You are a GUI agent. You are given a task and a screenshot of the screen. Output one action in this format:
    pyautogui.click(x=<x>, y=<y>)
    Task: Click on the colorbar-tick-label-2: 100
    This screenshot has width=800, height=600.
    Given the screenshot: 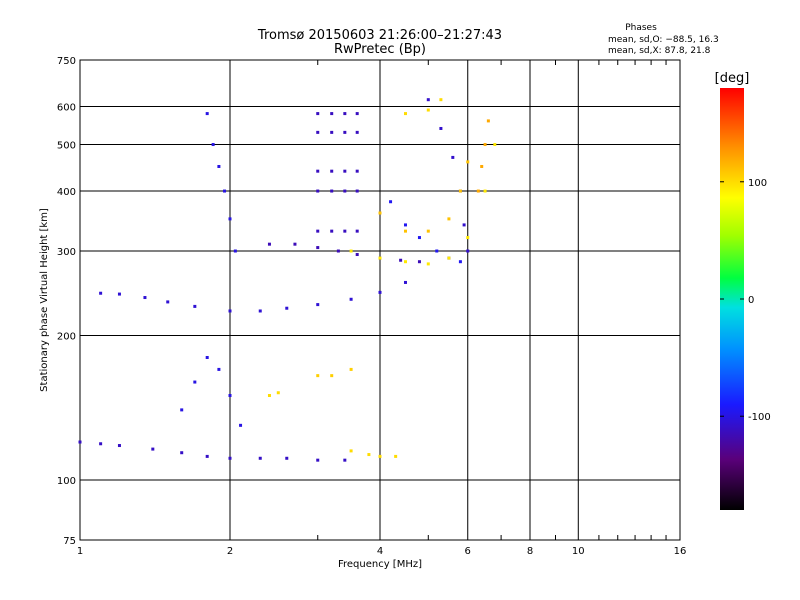 What is the action you would take?
    pyautogui.click(x=757, y=183)
    